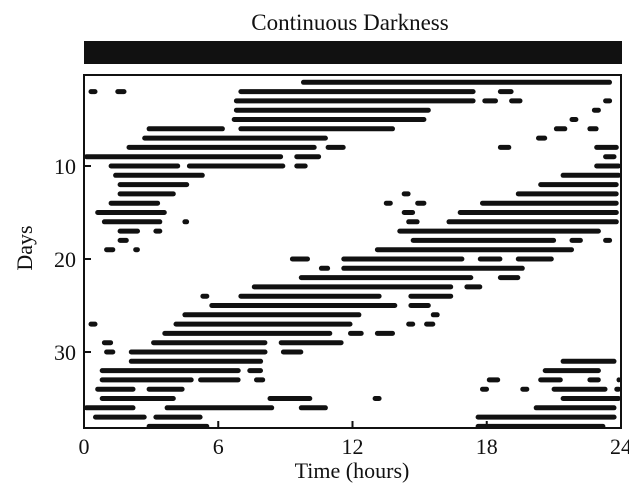 Image resolution: width=629 pixels, height=489 pixels. What do you see at coordinates (619, 446) in the screenshot?
I see `x-tick-label-24: 24` at bounding box center [619, 446].